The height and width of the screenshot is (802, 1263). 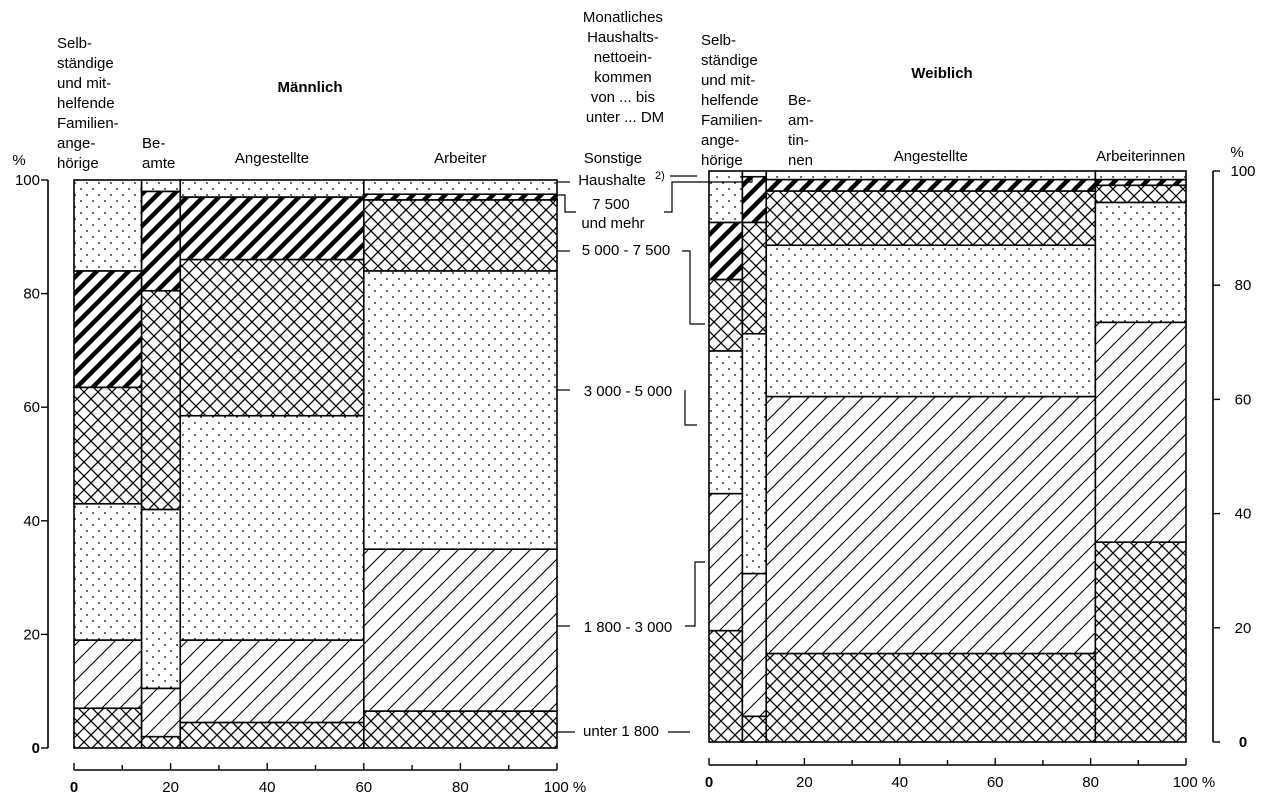 I want to click on column-label: Arbeiterinnen, so click(x=1140, y=156).